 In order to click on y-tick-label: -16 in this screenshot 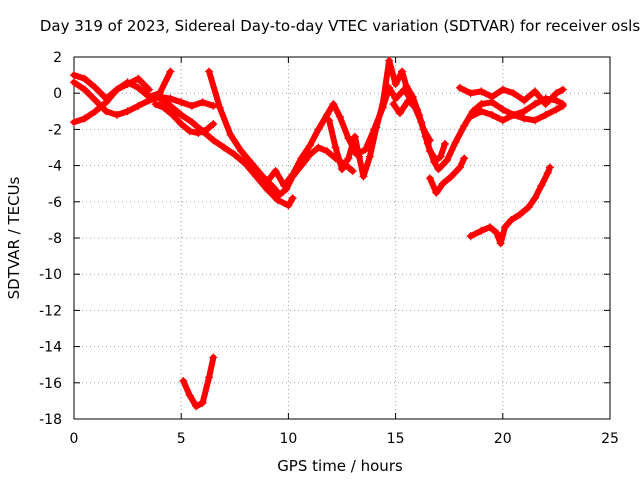, I will do `click(50, 384)`.